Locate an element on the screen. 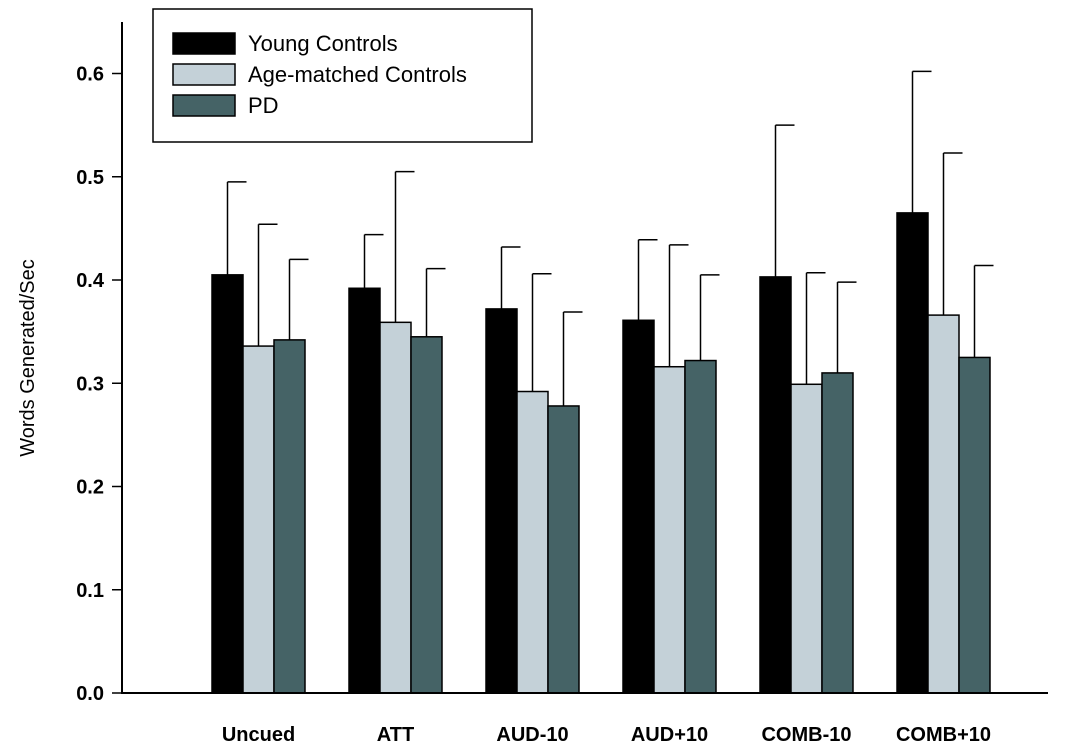 Image resolution: width=1074 pixels, height=749 pixels. x-tick-label: Uncued is located at coordinates (258, 735).